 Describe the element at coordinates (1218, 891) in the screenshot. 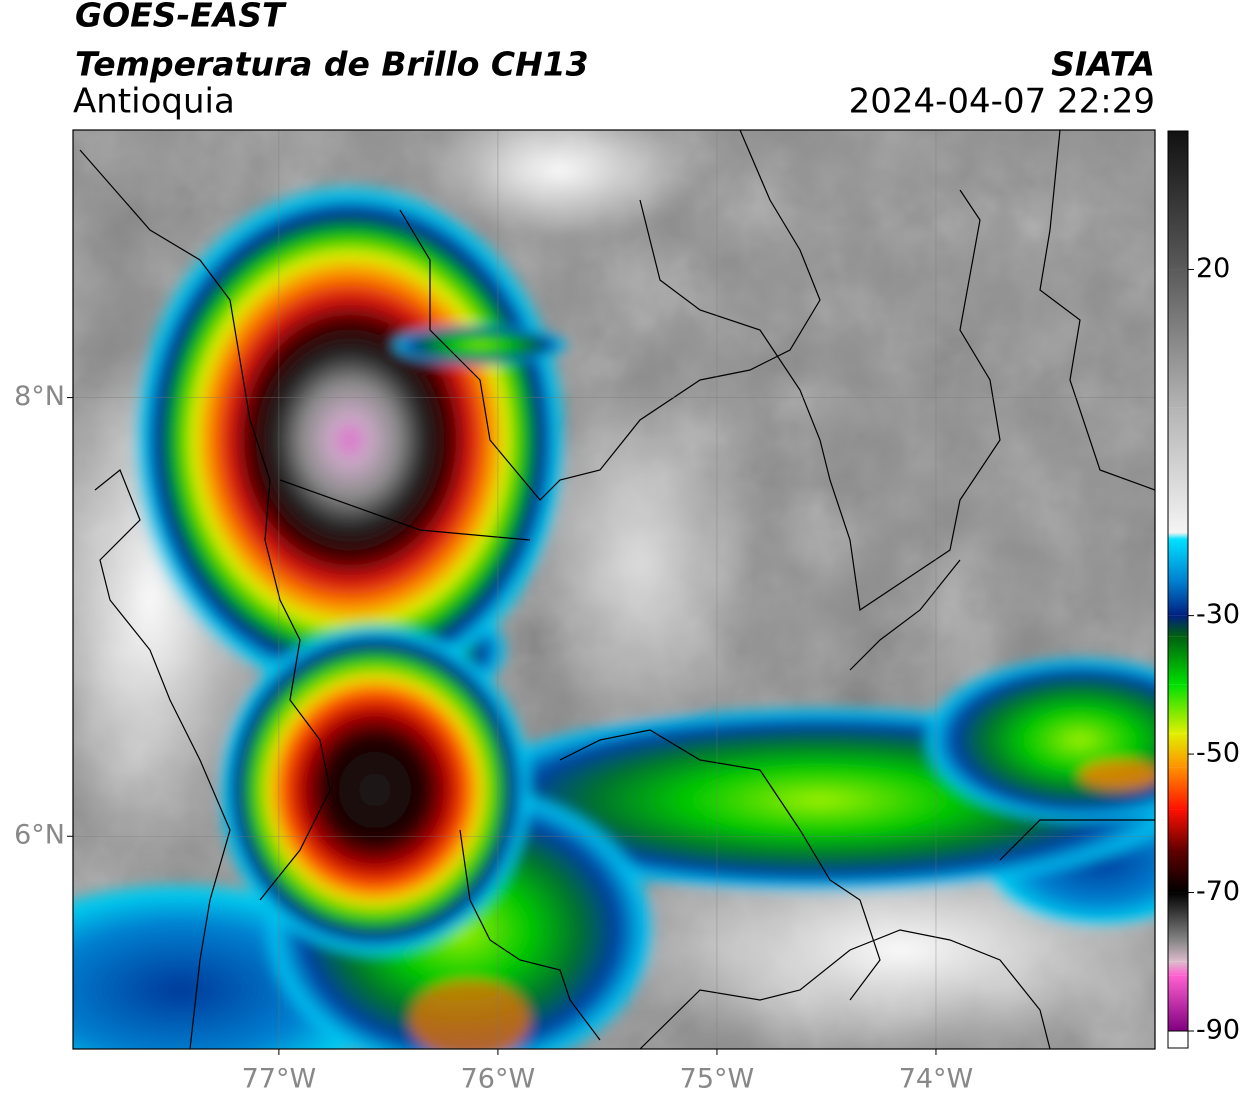

I see `colorbar-tick-label: -70` at that location.